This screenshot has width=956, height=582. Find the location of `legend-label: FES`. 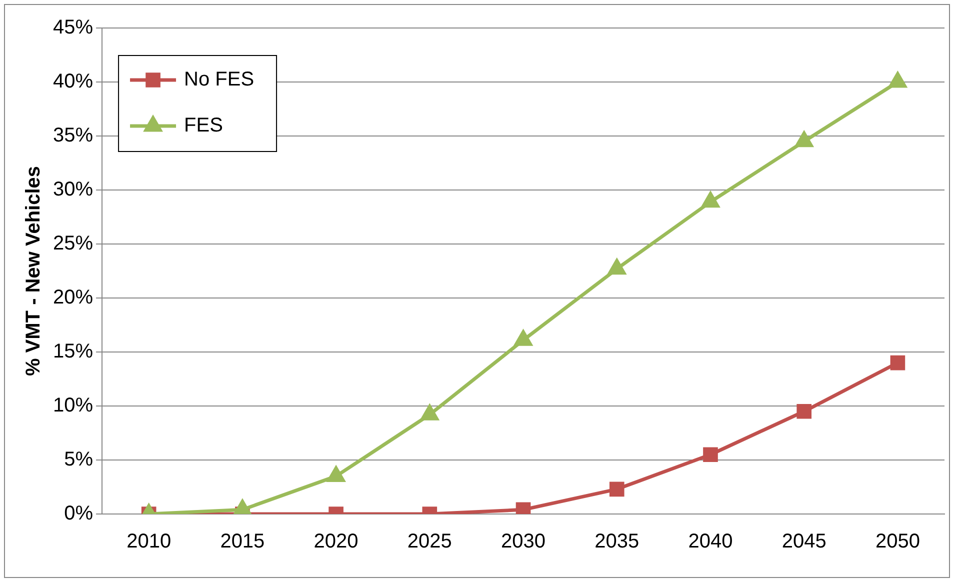

legend-label: FES is located at coordinates (203, 125).